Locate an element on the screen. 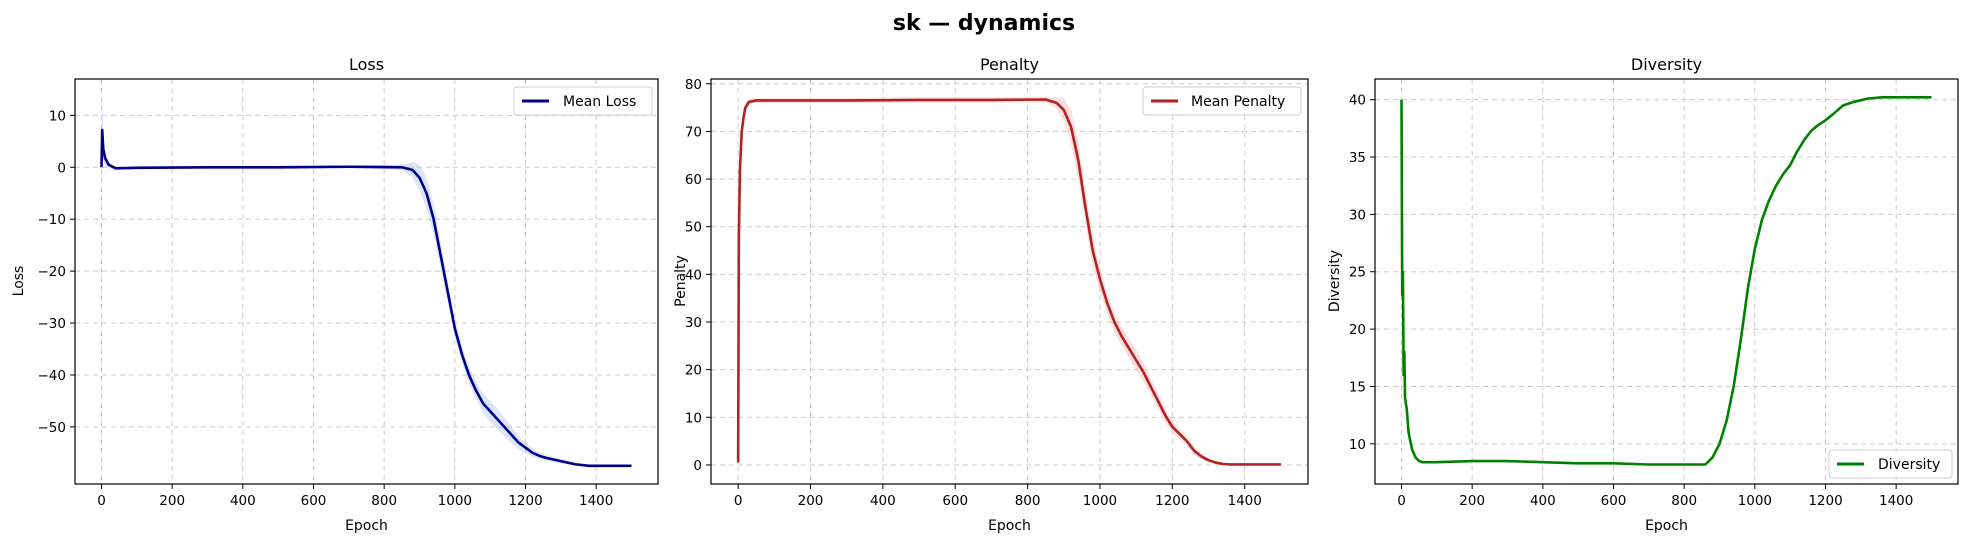 This screenshot has height=543, width=1968. loss-y-ticks: 10 0 −10 −20 −30 −40 −50 is located at coordinates (56, 272).